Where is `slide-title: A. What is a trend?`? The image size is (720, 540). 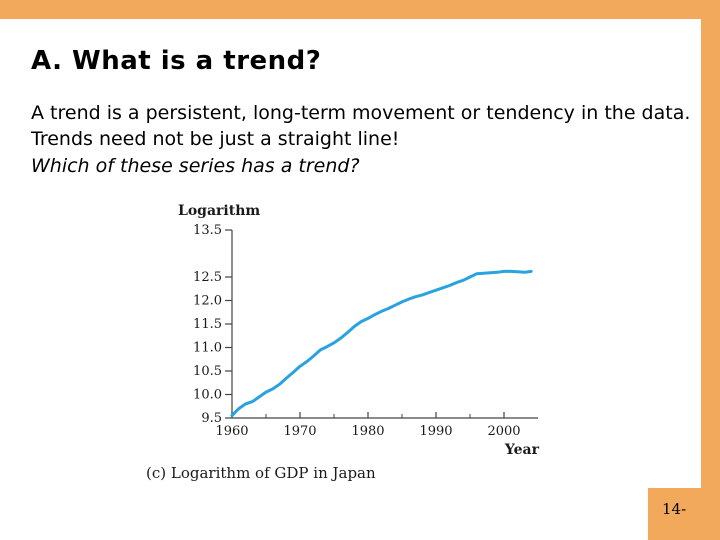
slide-title: A. What is a trend? is located at coordinates (176, 61).